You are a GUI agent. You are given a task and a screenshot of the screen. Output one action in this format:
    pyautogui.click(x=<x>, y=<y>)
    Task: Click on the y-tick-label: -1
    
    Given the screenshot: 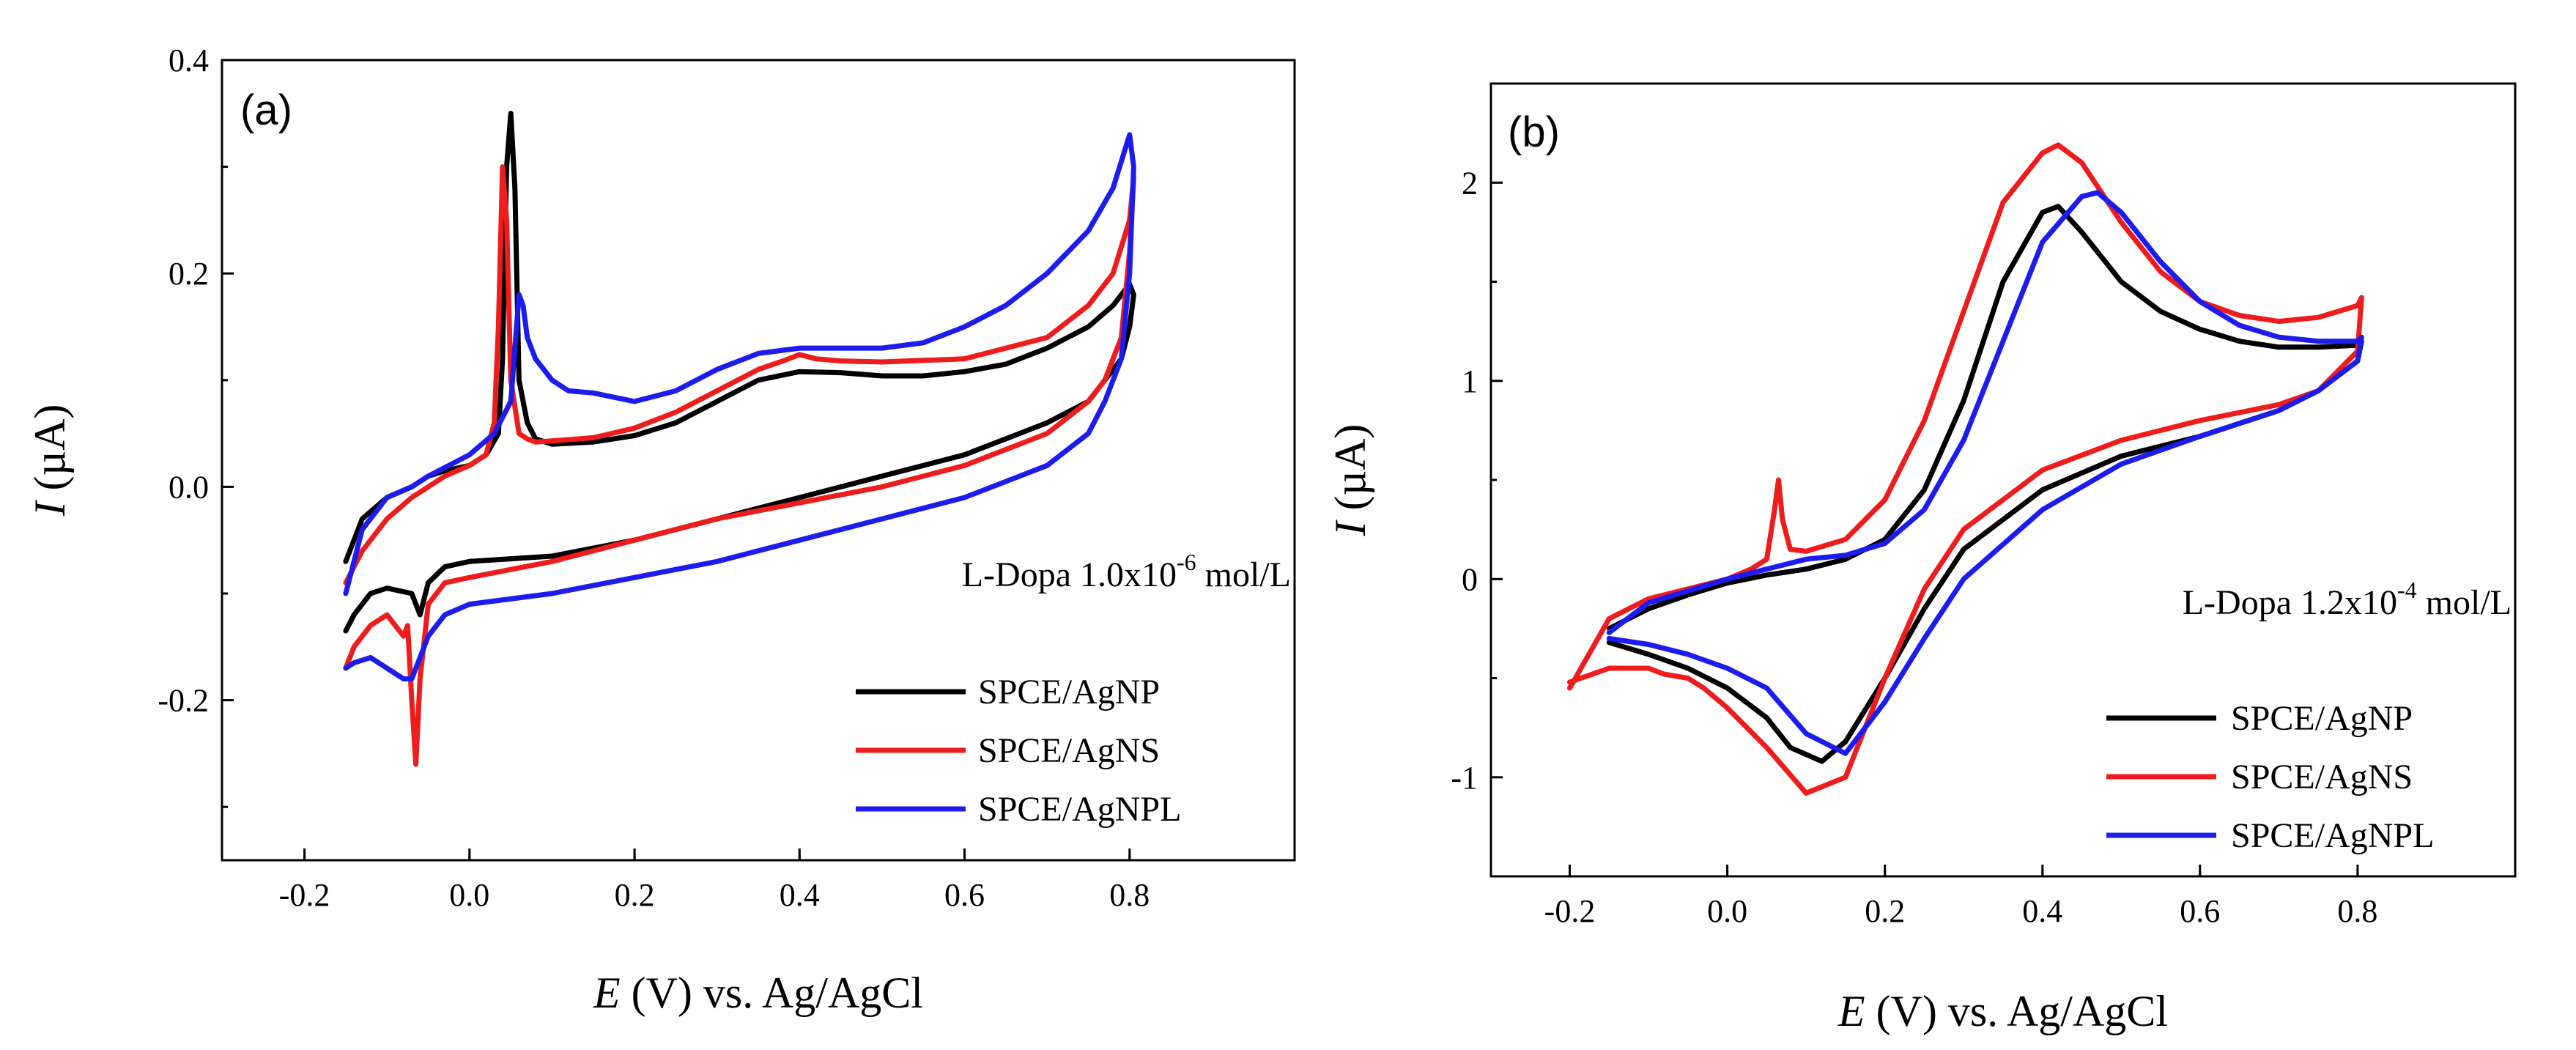 What is the action you would take?
    pyautogui.click(x=1464, y=778)
    